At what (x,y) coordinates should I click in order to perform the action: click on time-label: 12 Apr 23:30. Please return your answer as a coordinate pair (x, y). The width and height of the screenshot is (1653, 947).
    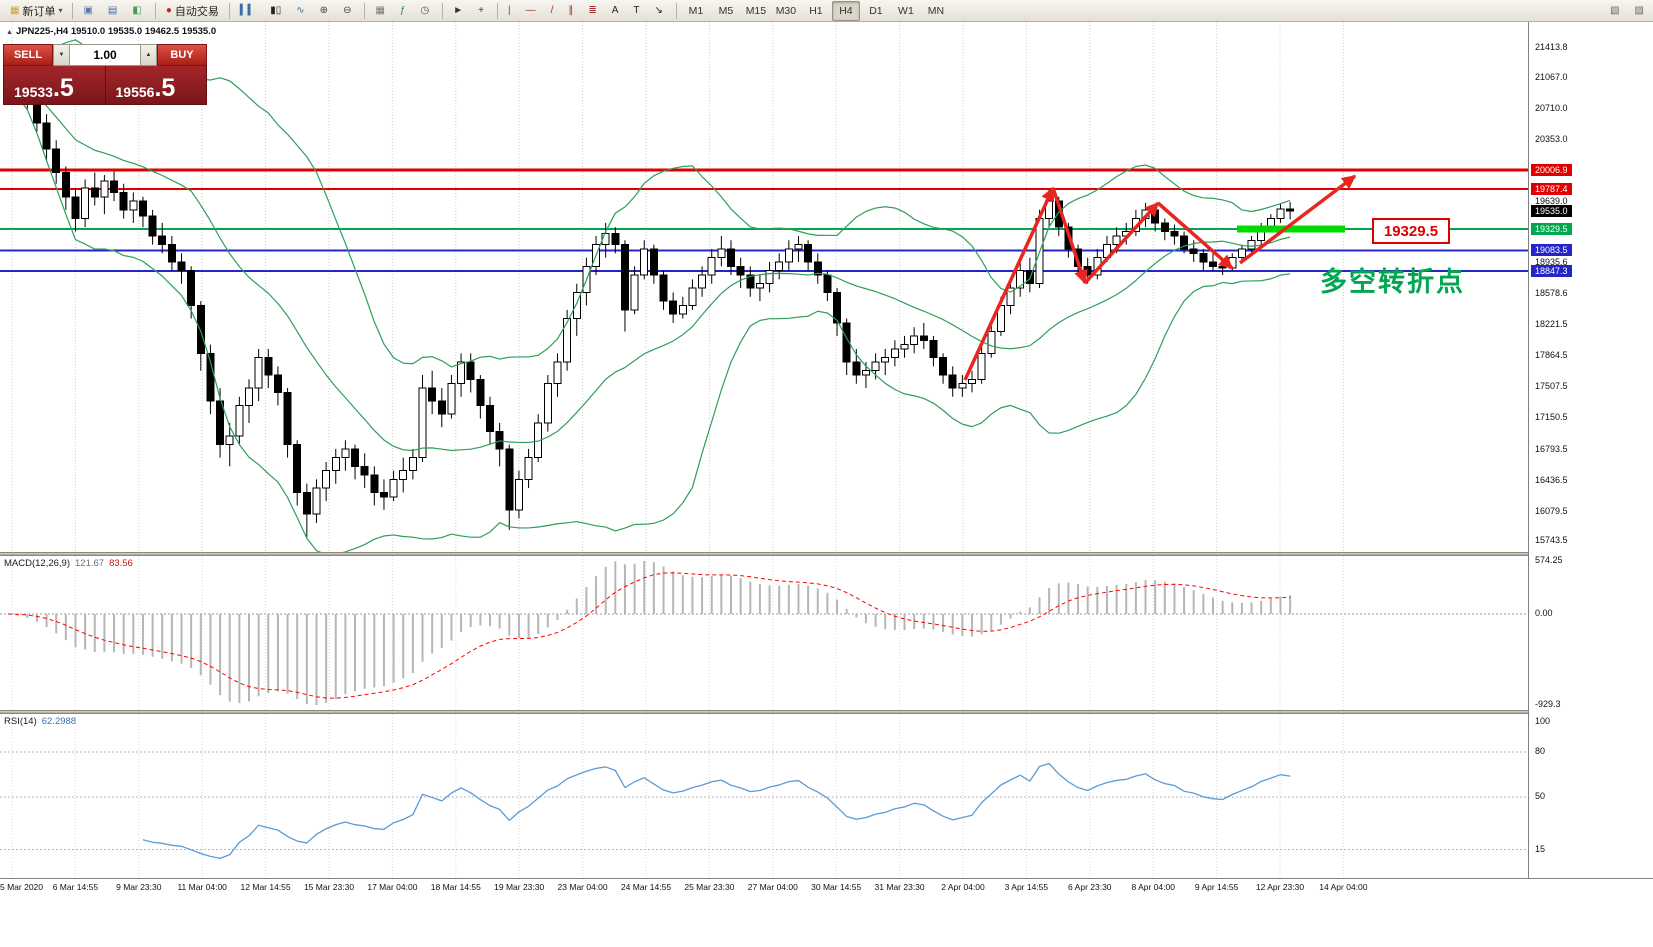
    Looking at the image, I should click on (1280, 887).